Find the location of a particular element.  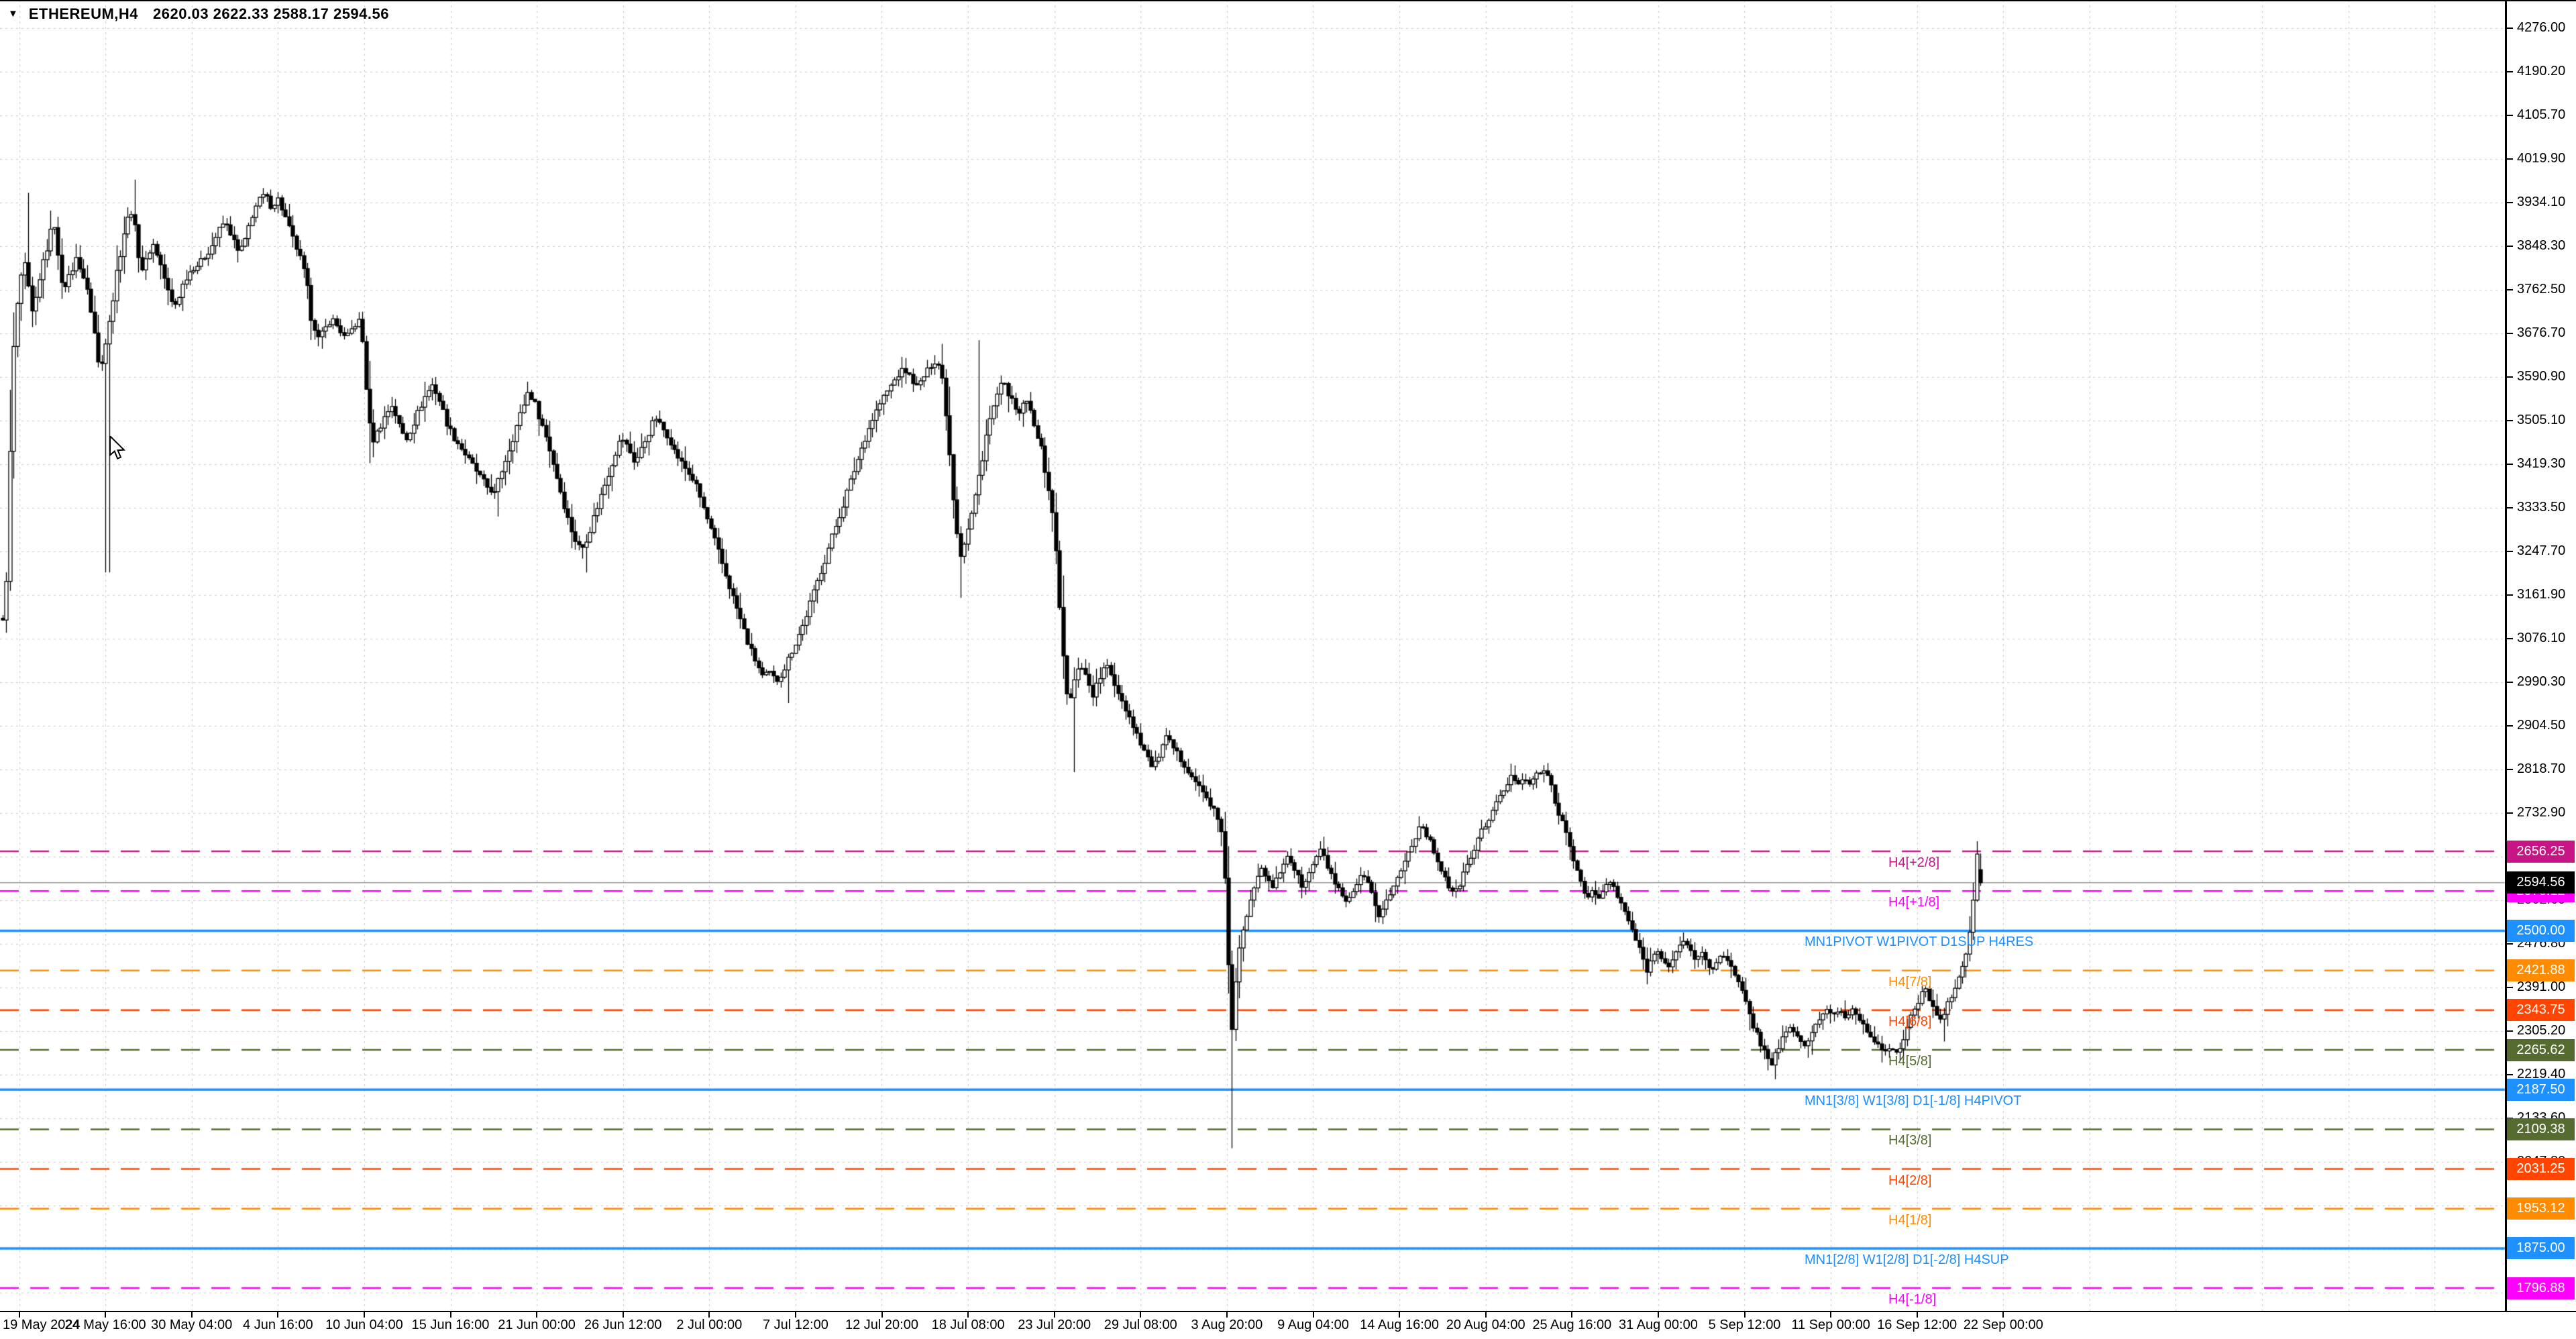

time-axis-line is located at coordinates (1288, 1311).